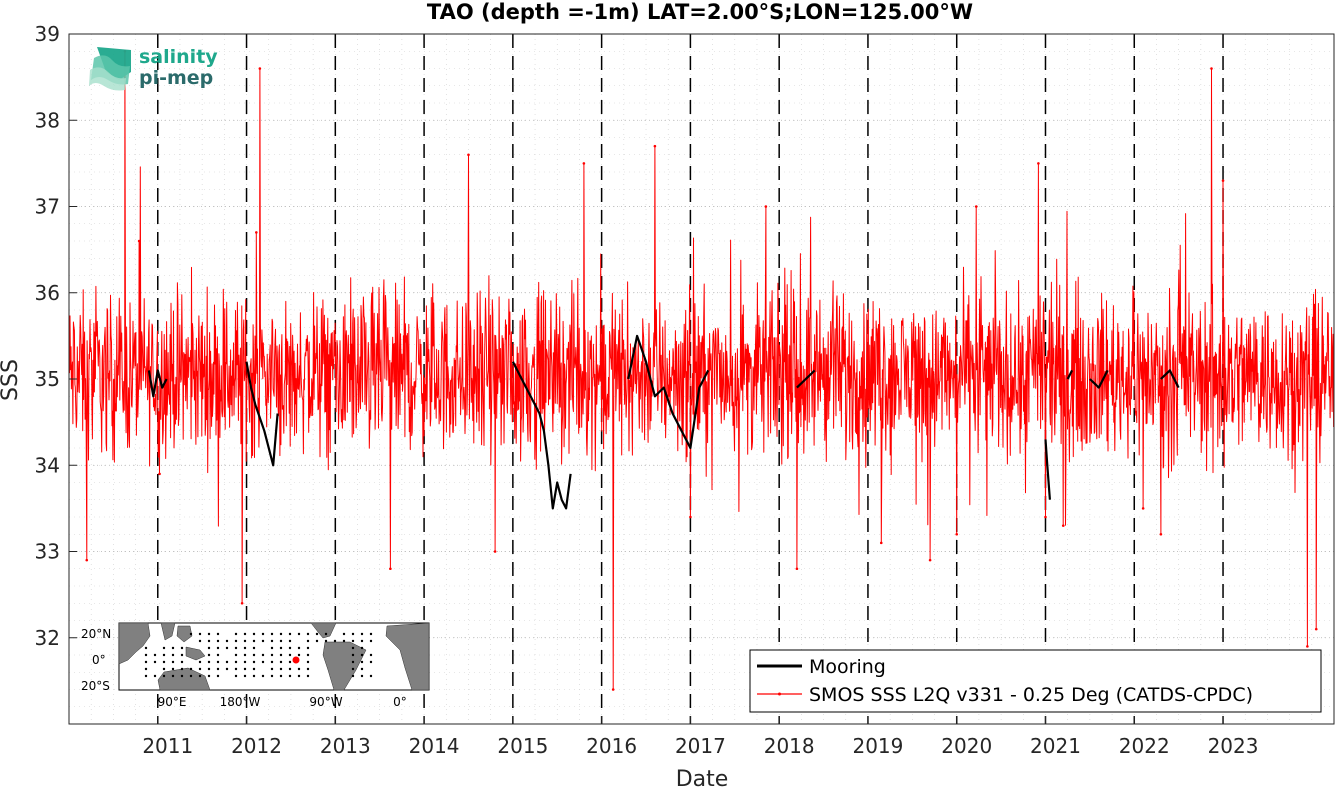  I want to click on map-lon-label-180w: 180°W, so click(240, 702).